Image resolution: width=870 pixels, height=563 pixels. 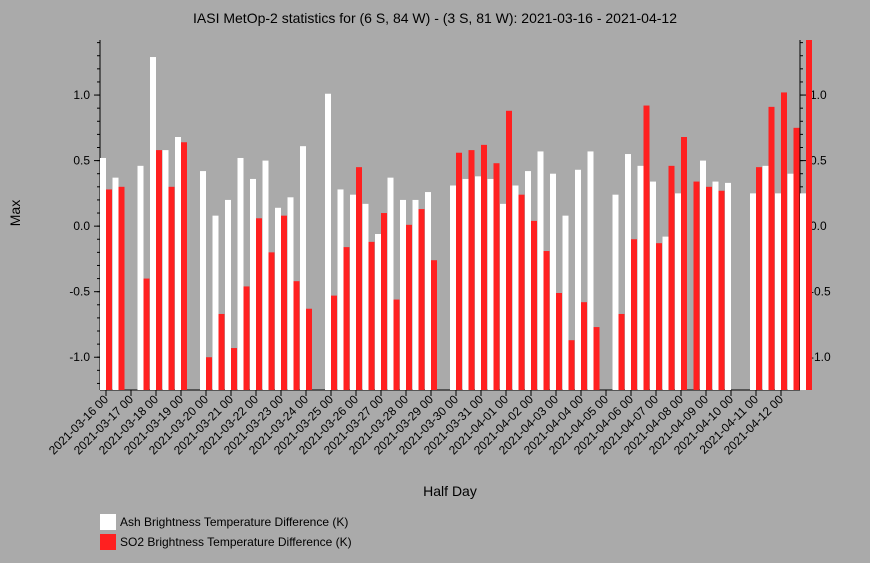 What do you see at coordinates (820, 357) in the screenshot?
I see `y-tick-label-right: -1.0` at bounding box center [820, 357].